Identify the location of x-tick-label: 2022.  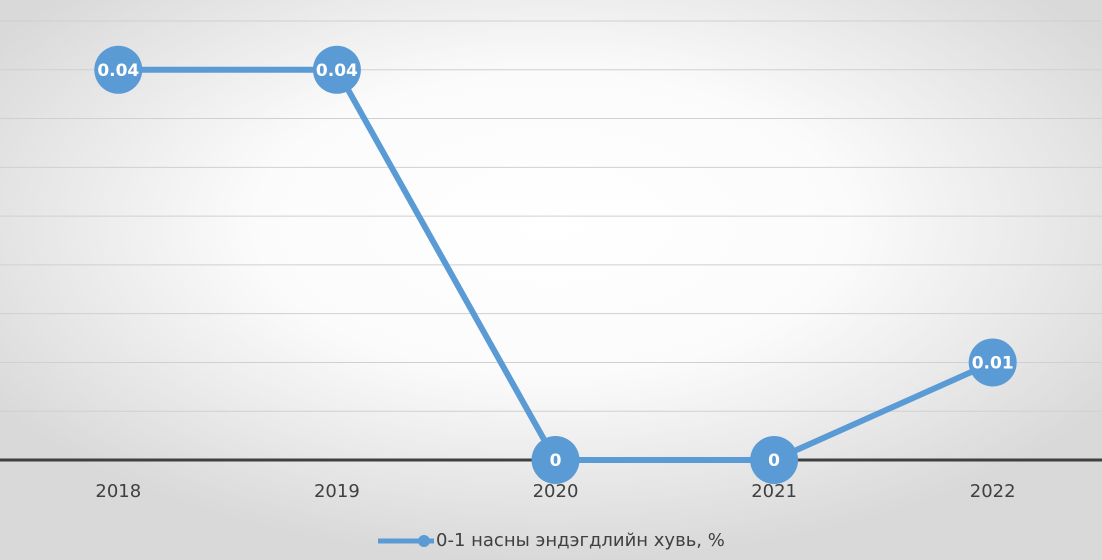
(993, 491).